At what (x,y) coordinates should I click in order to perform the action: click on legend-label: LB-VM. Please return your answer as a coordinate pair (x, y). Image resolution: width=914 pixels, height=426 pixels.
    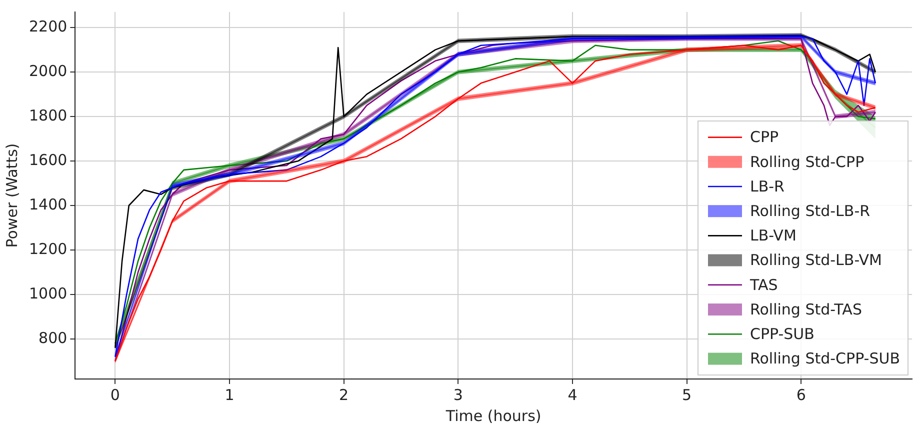
    Looking at the image, I should click on (773, 235).